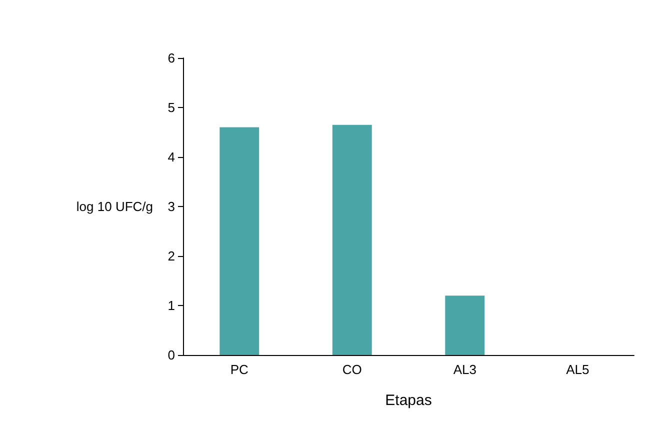  I want to click on y-axis-title: log 10 UFC/g, so click(114, 206).